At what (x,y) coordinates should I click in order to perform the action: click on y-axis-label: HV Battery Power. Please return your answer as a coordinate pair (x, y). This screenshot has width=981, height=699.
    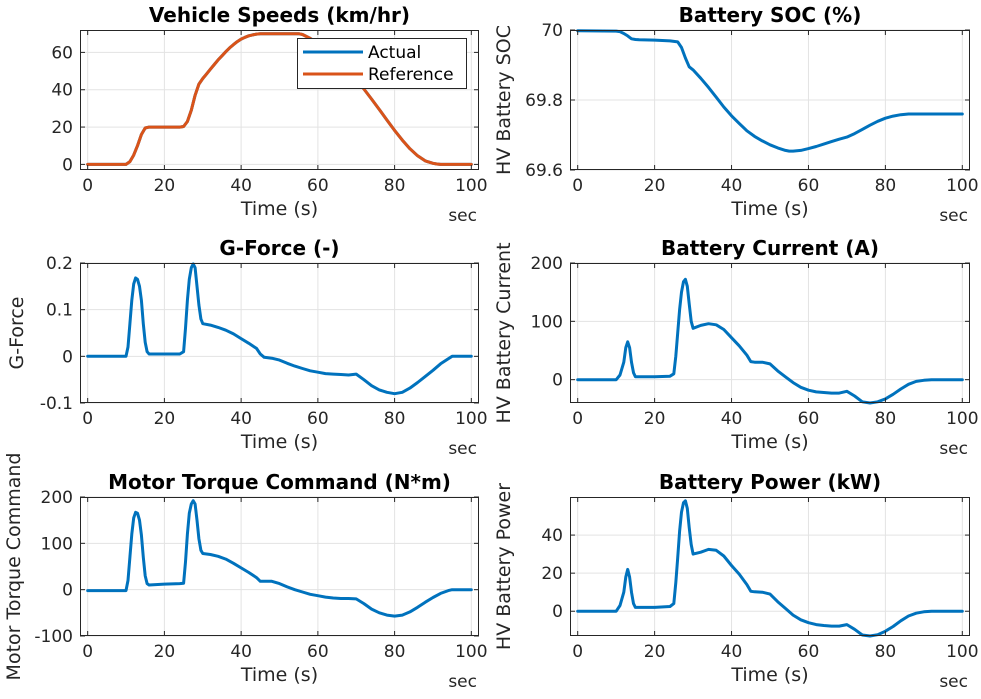
    Looking at the image, I should click on (504, 566).